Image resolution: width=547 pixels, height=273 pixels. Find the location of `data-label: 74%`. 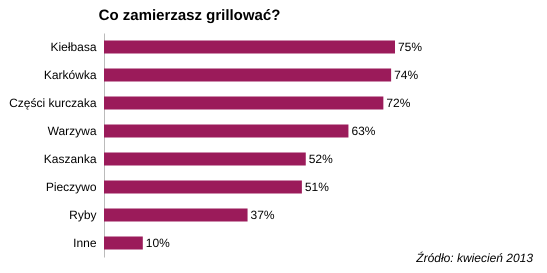

data-label: 74% is located at coordinates (406, 75).